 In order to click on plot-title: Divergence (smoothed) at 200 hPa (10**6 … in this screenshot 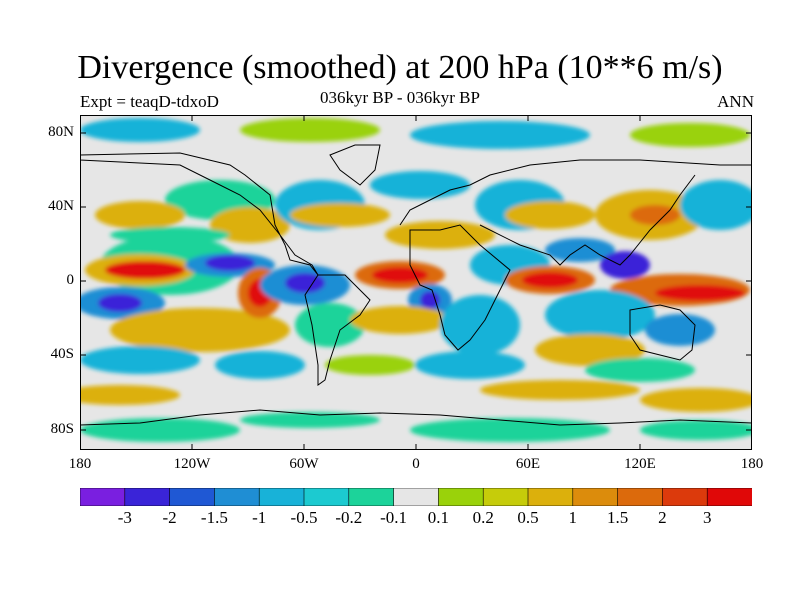, I will do `click(400, 67)`.